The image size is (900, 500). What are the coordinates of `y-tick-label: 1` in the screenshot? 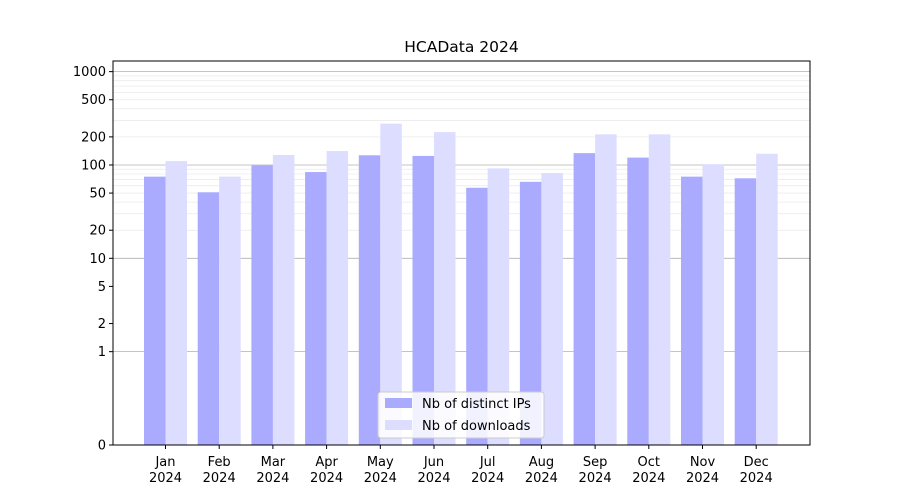 It's located at (102, 352).